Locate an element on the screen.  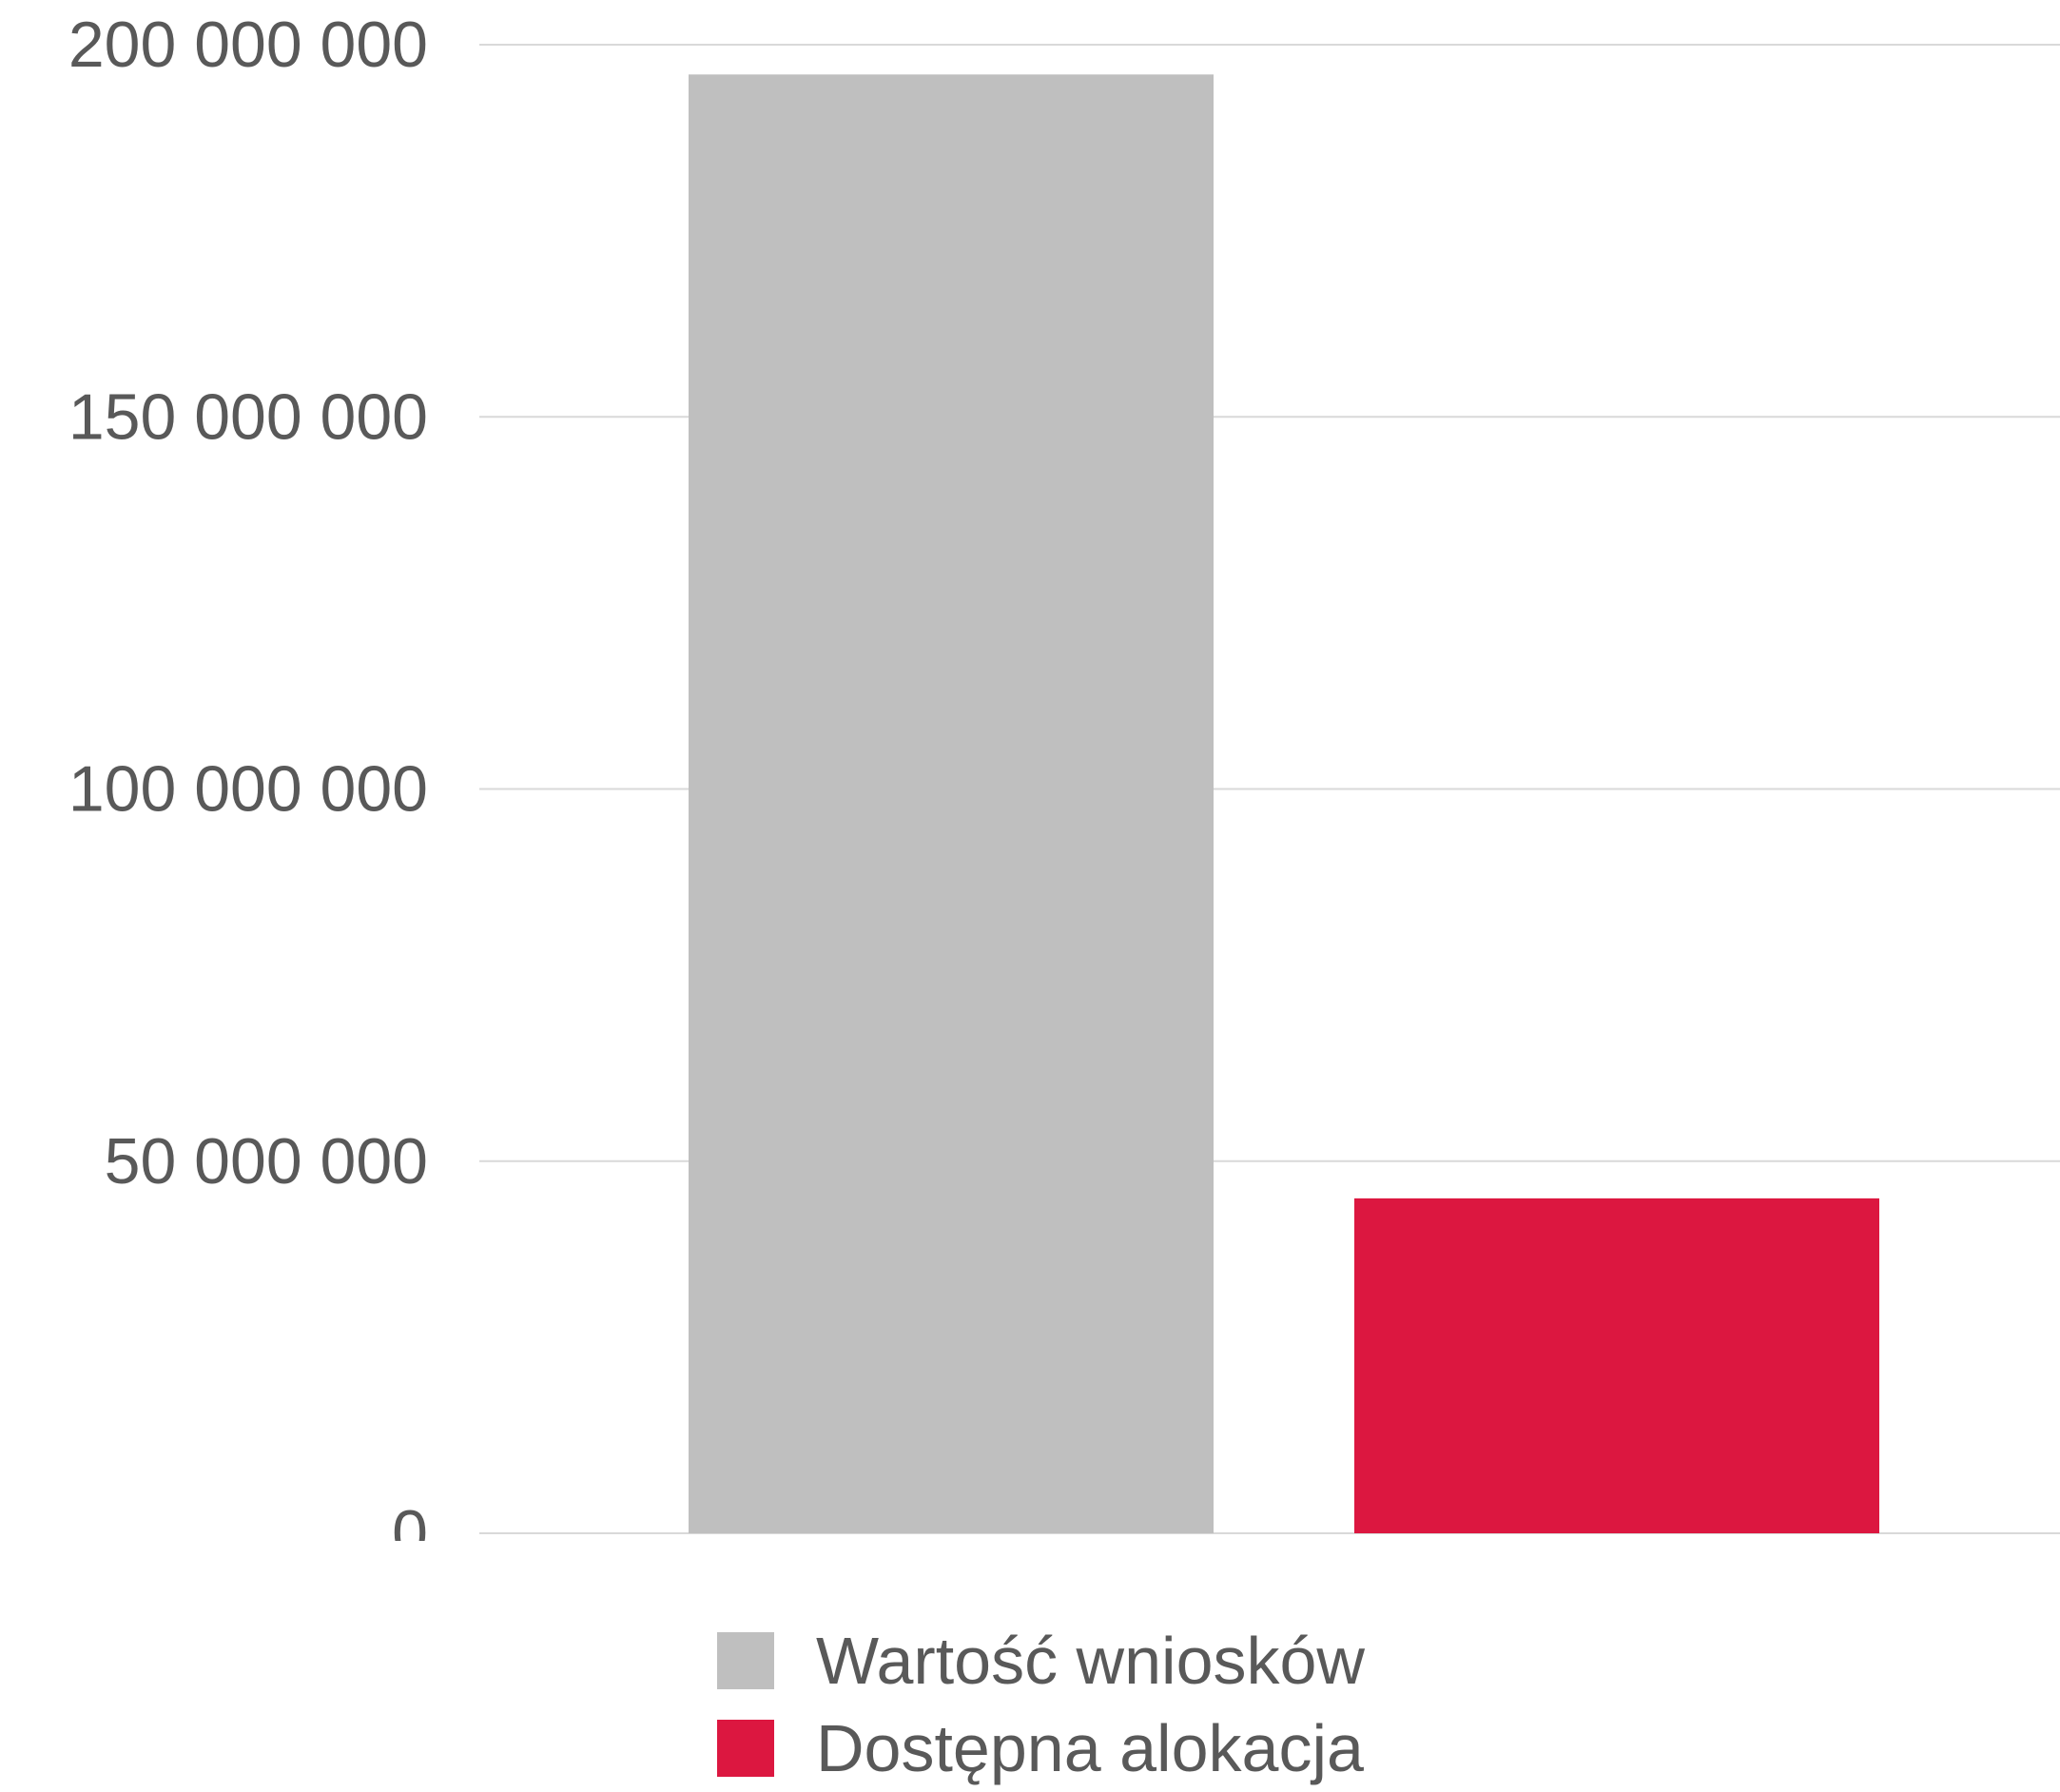
y-tick-label-0: 0 is located at coordinates (410, 1519).